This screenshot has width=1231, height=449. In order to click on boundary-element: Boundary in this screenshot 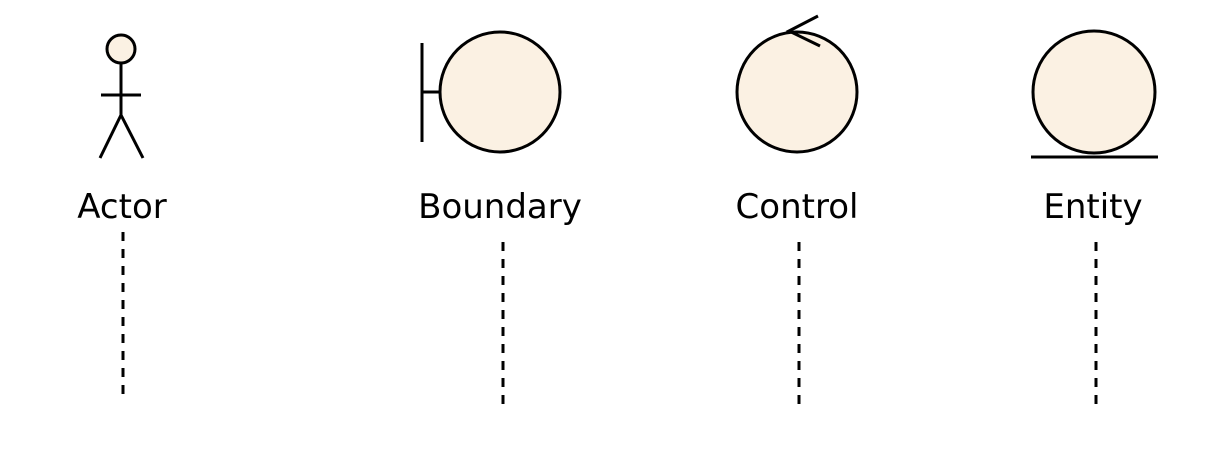, I will do `click(500, 219)`.